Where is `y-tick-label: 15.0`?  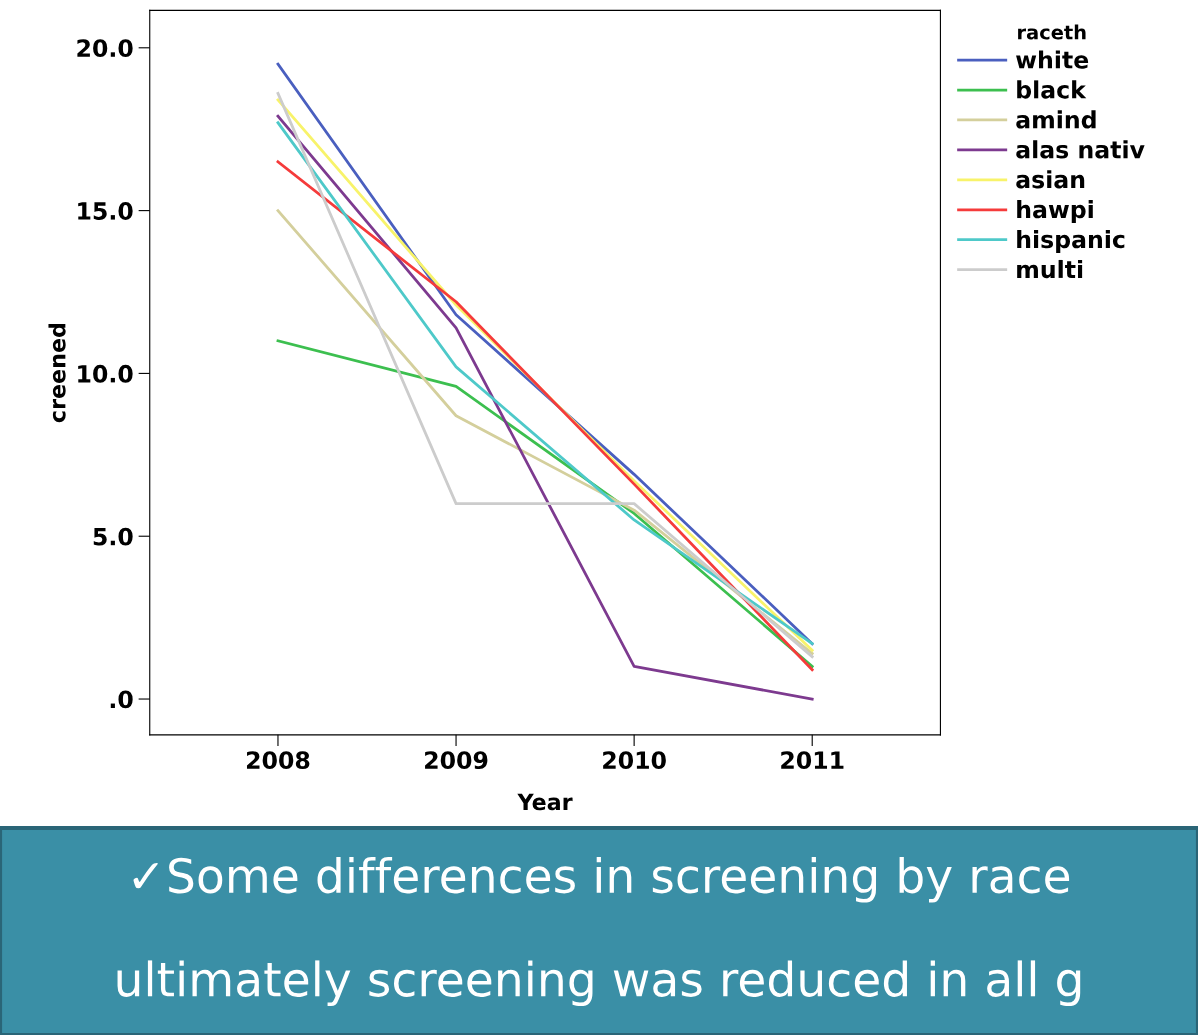
y-tick-label: 15.0 is located at coordinates (105, 211).